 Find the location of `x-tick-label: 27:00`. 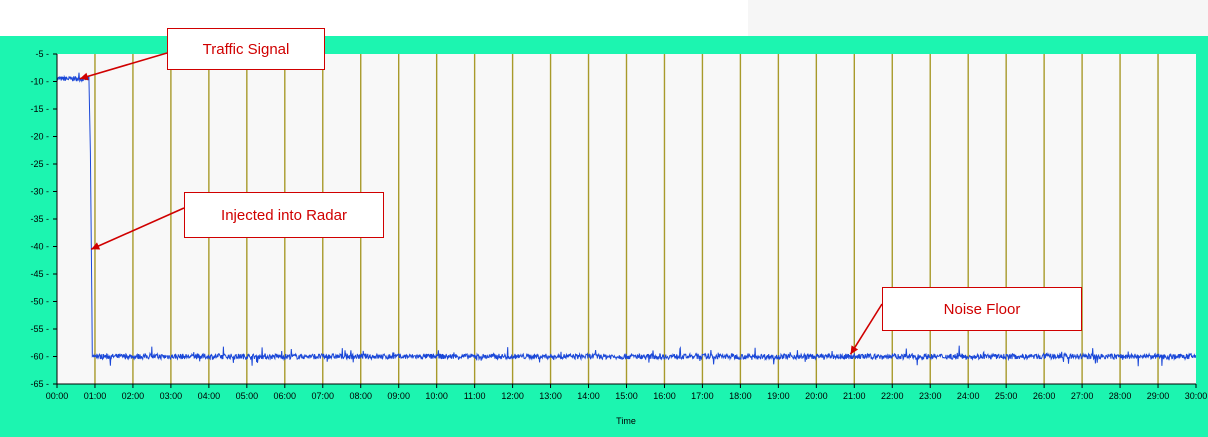

x-tick-label: 27:00 is located at coordinates (1082, 396).